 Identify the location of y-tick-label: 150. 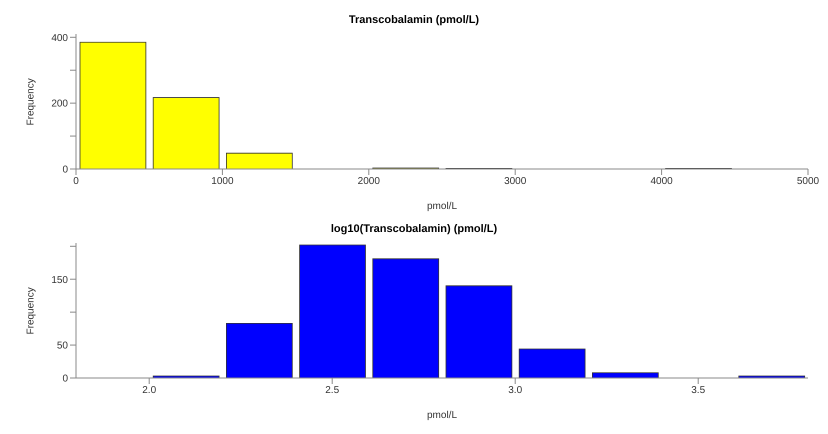
(59, 280).